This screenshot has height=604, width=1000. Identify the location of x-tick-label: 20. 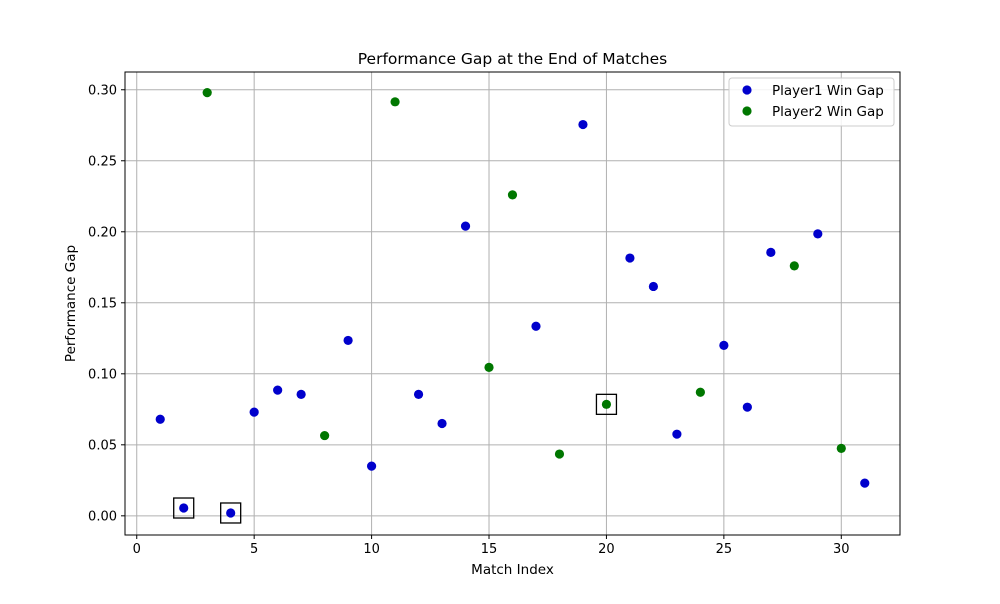
(606, 549).